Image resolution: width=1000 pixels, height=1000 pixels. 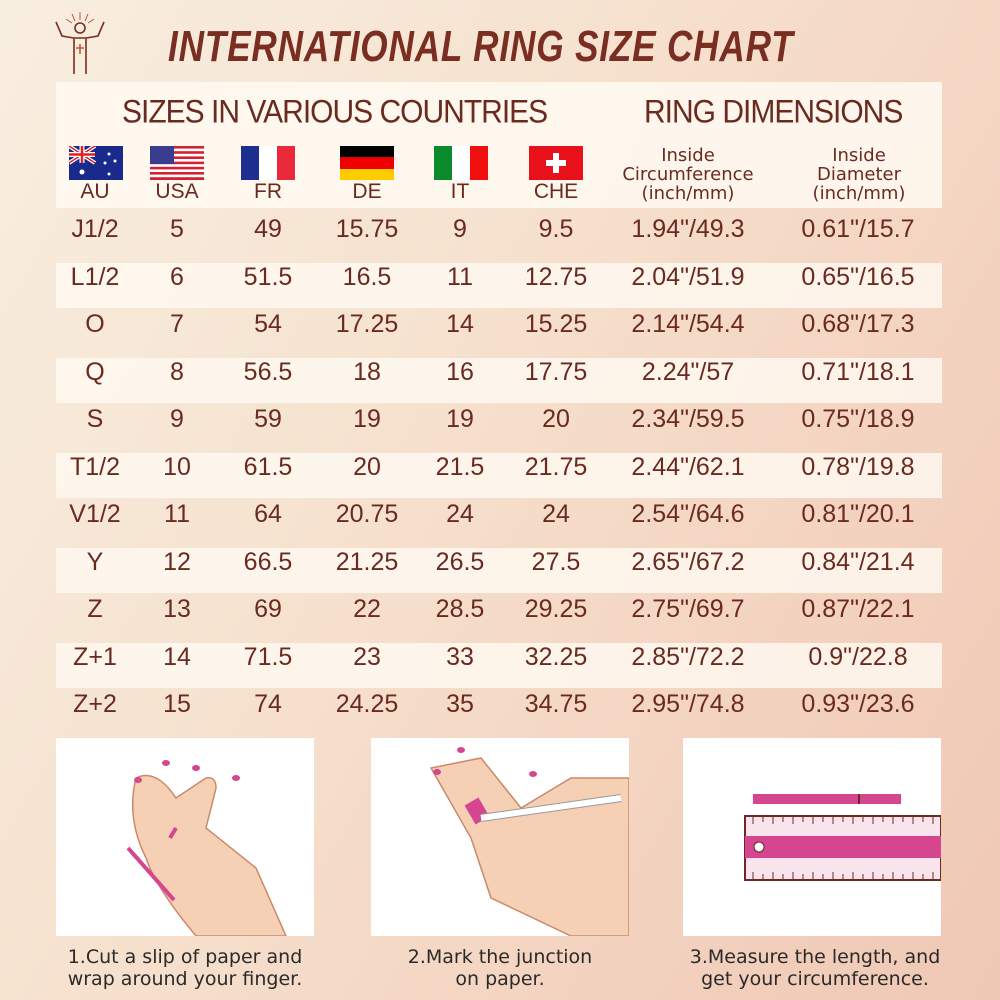 I want to click on de-size-cell: 20.75, so click(x=367, y=514).